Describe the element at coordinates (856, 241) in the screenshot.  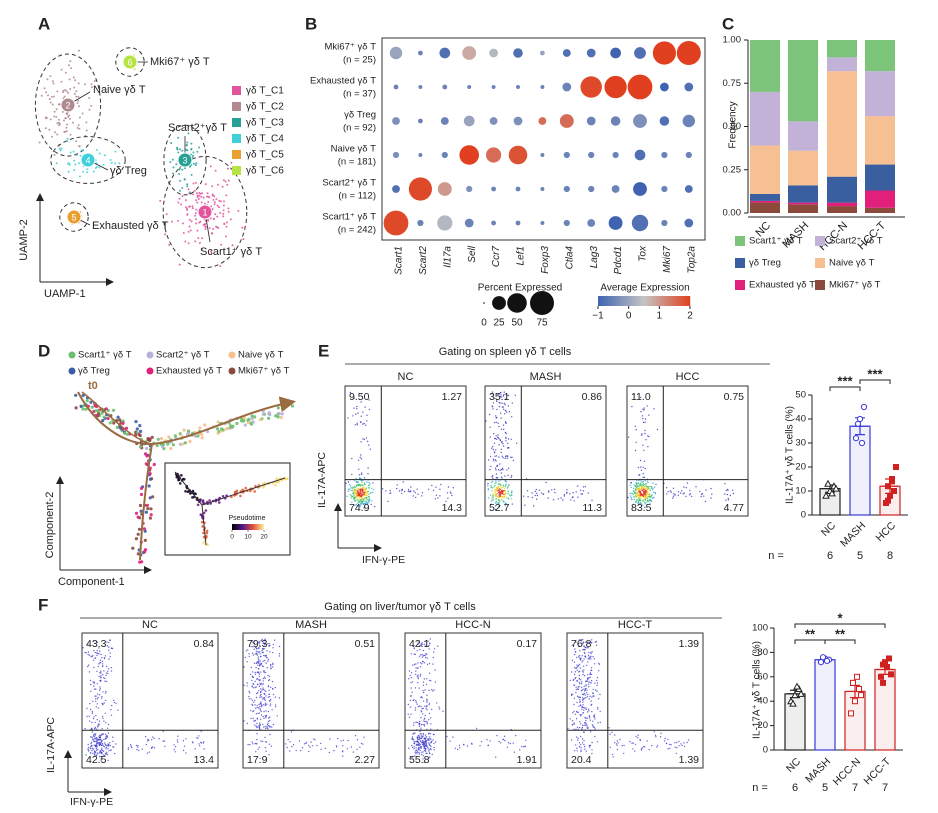
I see `legend-label: Scart2⁺ γδ T` at that location.